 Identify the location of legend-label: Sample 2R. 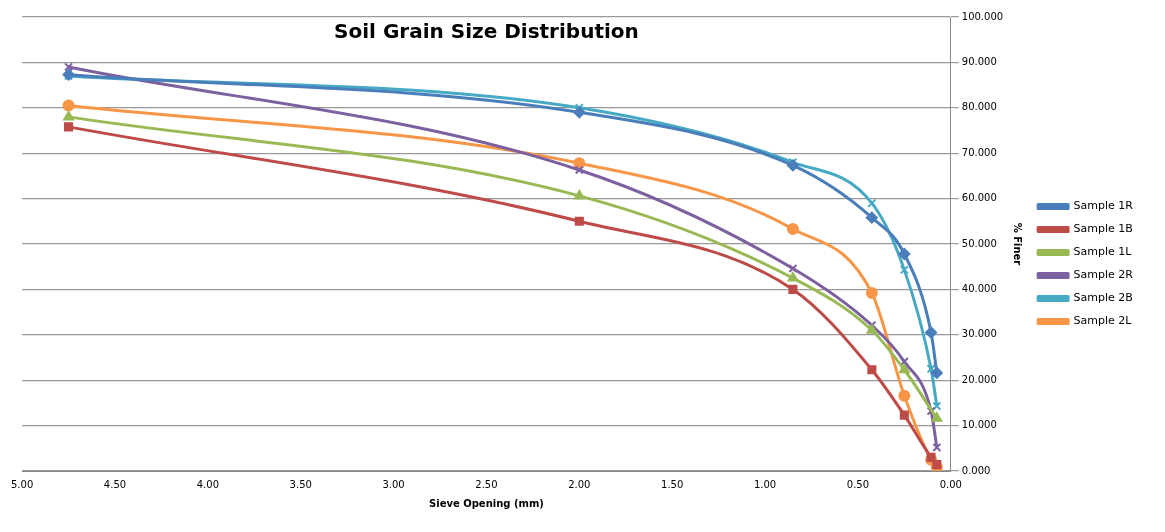
(1103, 275).